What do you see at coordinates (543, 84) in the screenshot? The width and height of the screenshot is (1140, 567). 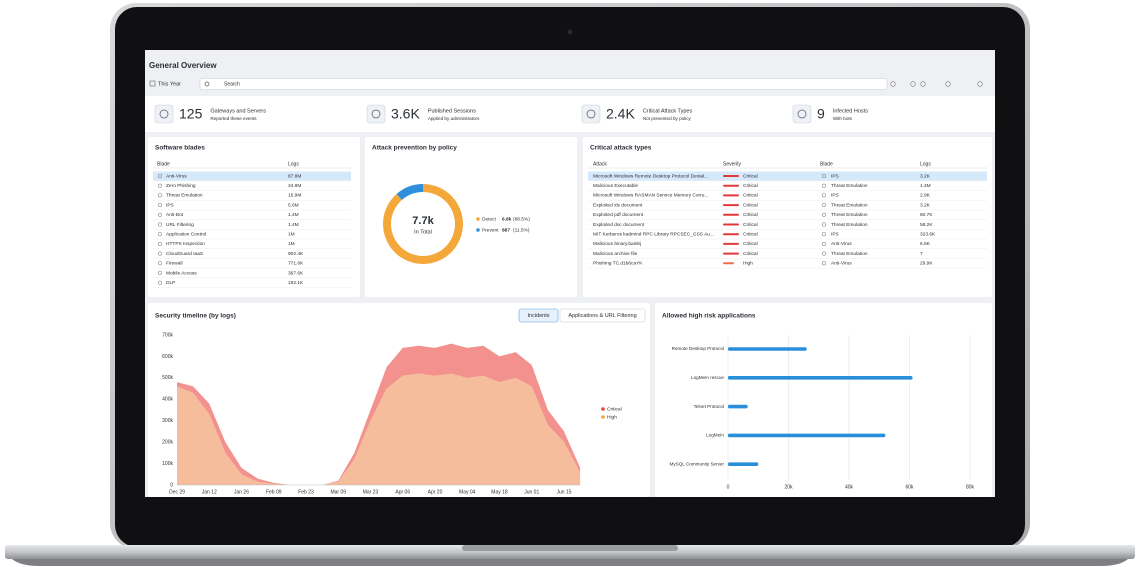 I see `search-box` at bounding box center [543, 84].